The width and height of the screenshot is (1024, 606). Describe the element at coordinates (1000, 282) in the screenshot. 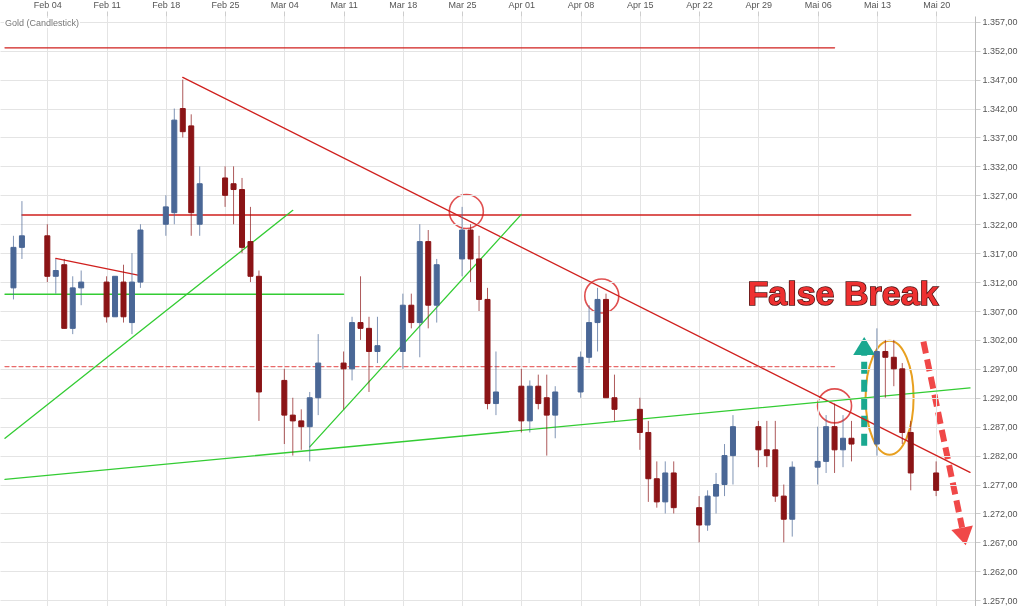

I see `y-tick-label: 1.312,00` at that location.